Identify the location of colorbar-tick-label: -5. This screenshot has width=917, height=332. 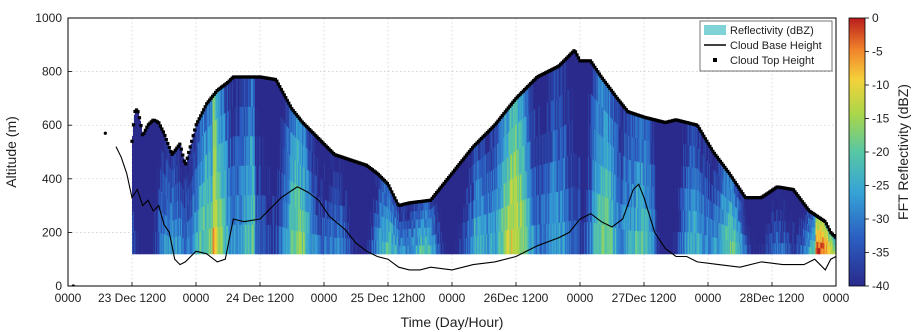
(877, 52).